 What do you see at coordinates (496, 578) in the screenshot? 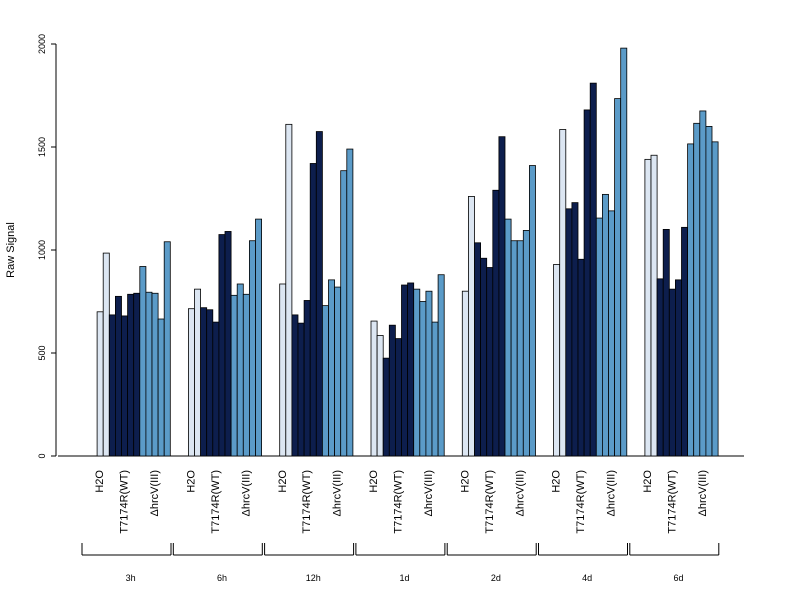
I see `timepoint-label: 2d` at bounding box center [496, 578].